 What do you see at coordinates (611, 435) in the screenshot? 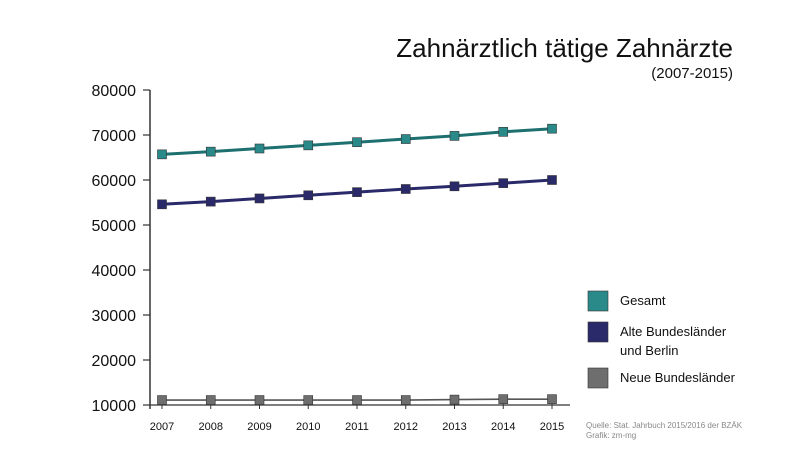
I see `source-line-2: Grafik: zm-mg` at bounding box center [611, 435].